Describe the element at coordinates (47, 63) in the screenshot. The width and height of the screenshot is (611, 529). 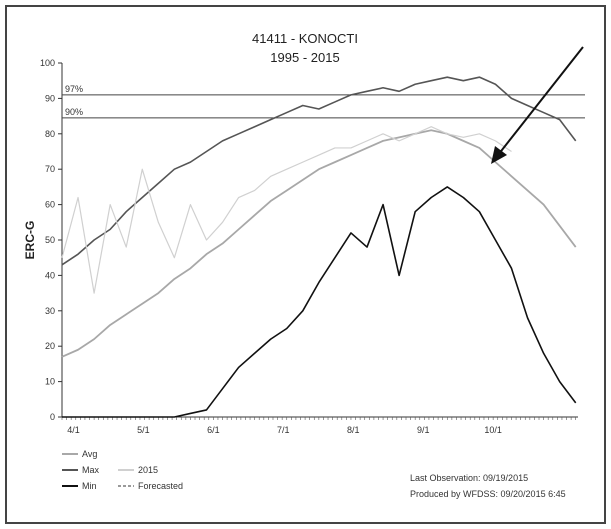
I see `y-tick-label: 100` at that location.